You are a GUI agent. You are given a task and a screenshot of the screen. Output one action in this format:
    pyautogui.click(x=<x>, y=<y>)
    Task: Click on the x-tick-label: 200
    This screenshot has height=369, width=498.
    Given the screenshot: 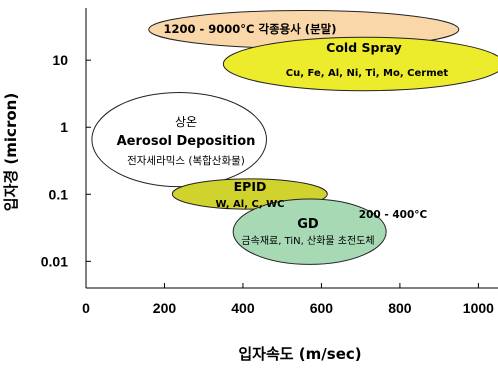 What is the action you would take?
    pyautogui.click(x=165, y=308)
    